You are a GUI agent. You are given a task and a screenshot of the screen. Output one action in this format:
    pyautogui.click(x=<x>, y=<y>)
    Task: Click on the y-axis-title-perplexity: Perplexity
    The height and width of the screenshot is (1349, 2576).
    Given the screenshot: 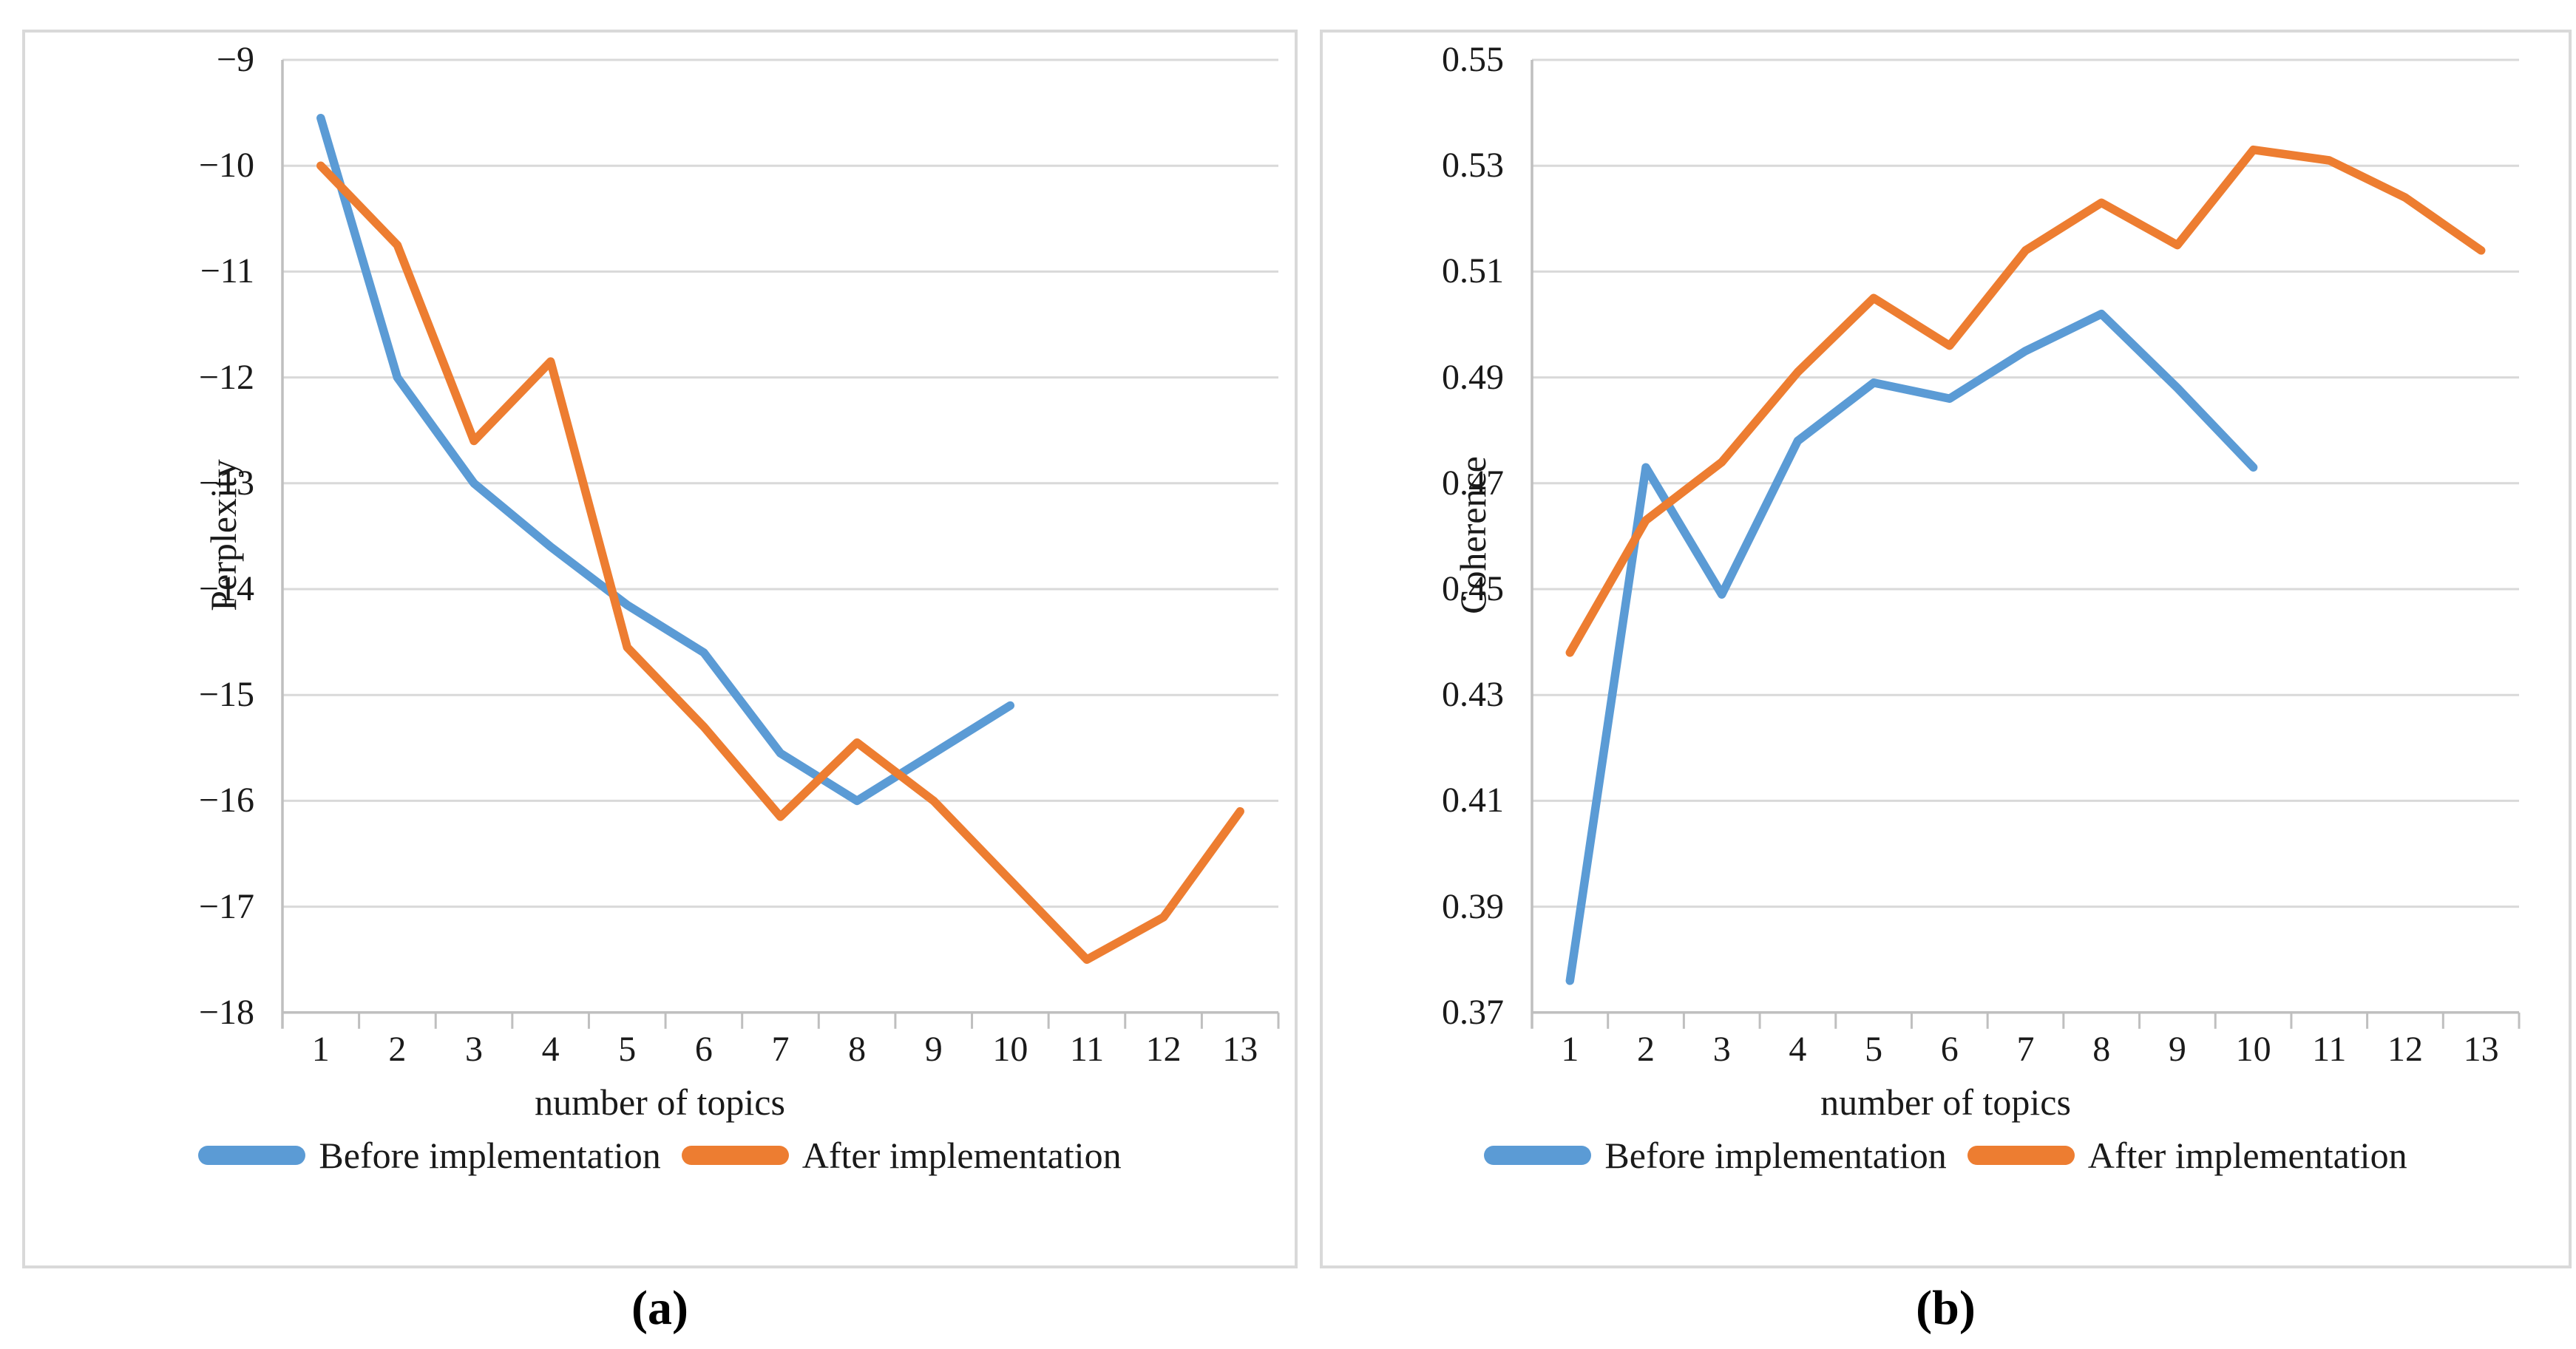 What is the action you would take?
    pyautogui.click(x=223, y=535)
    